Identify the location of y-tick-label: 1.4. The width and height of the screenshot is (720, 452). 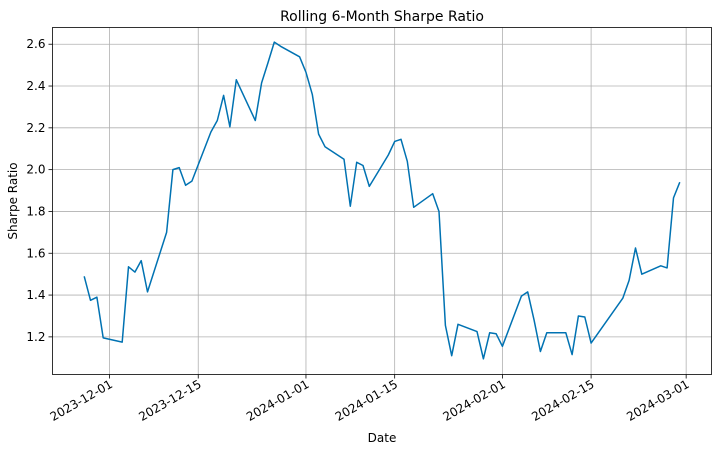
(35, 295).